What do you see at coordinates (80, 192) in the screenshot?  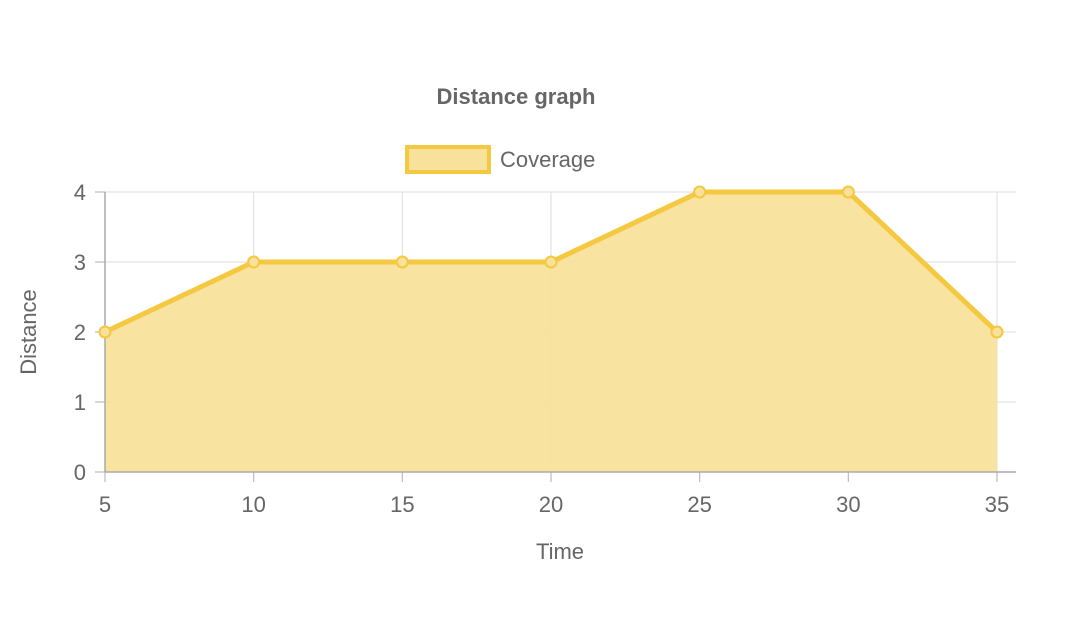 I see `y-tick-label: 4` at bounding box center [80, 192].